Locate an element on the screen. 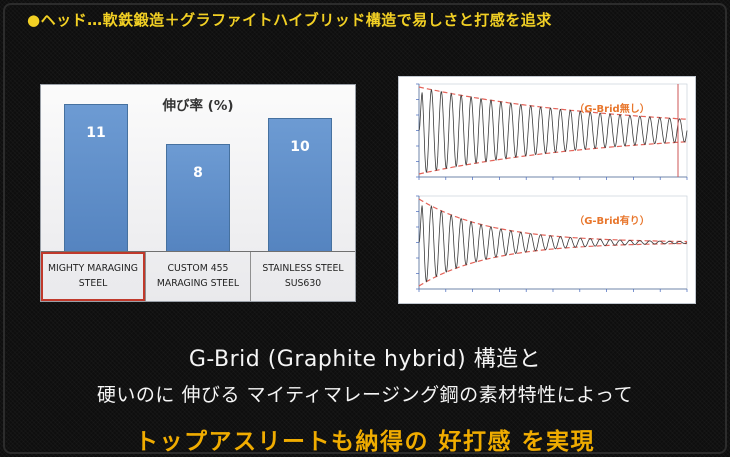 Image resolution: width=730 pixels, height=457 pixels. waveform-chart-with-gbrid: （G-Brid有り） is located at coordinates (552, 243).